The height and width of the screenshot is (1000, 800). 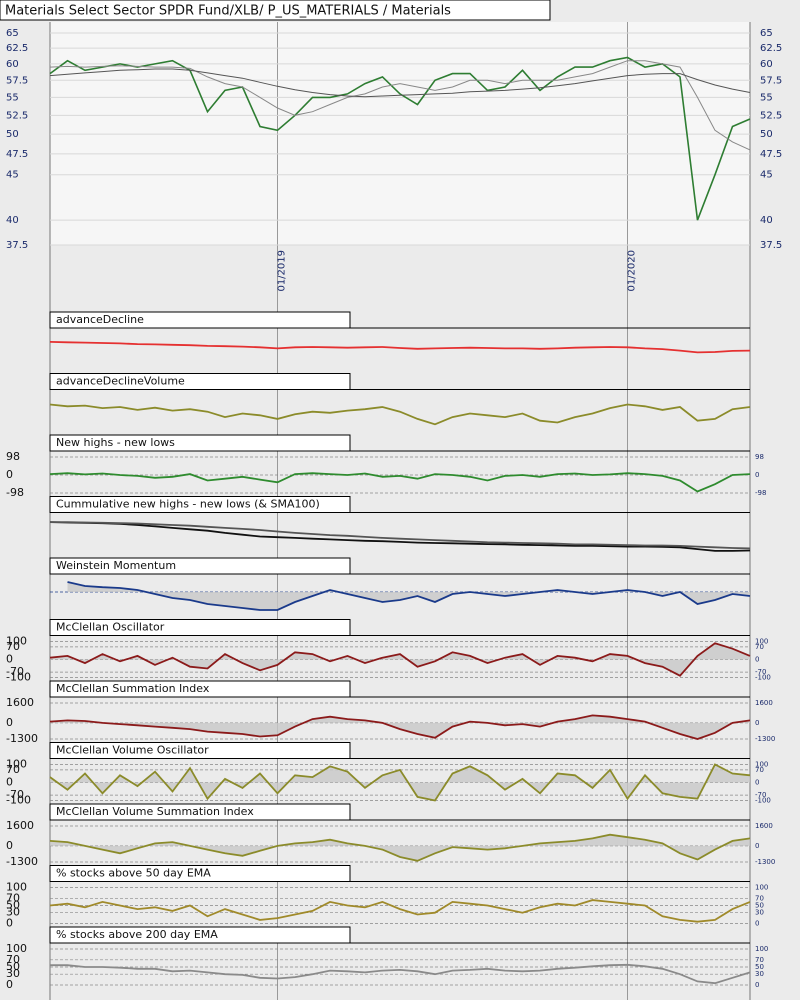 What do you see at coordinates (771, 154) in the screenshot?
I see `y-tick-label-right: 47.5` at bounding box center [771, 154].